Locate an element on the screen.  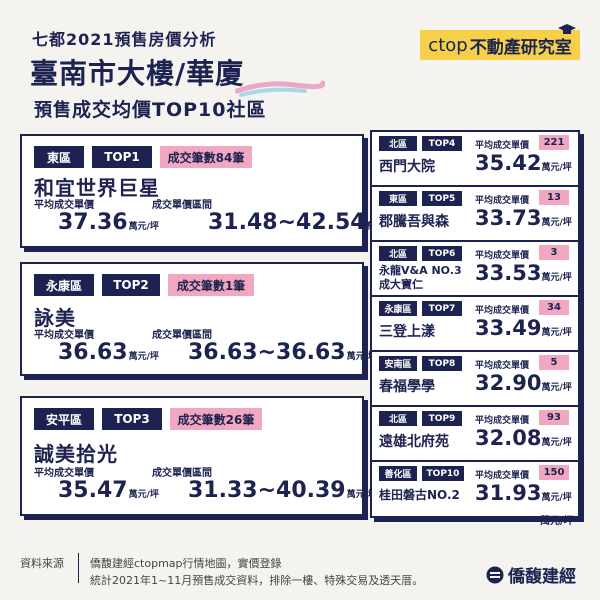
brand-mark-icon is located at coordinates (495, 574).